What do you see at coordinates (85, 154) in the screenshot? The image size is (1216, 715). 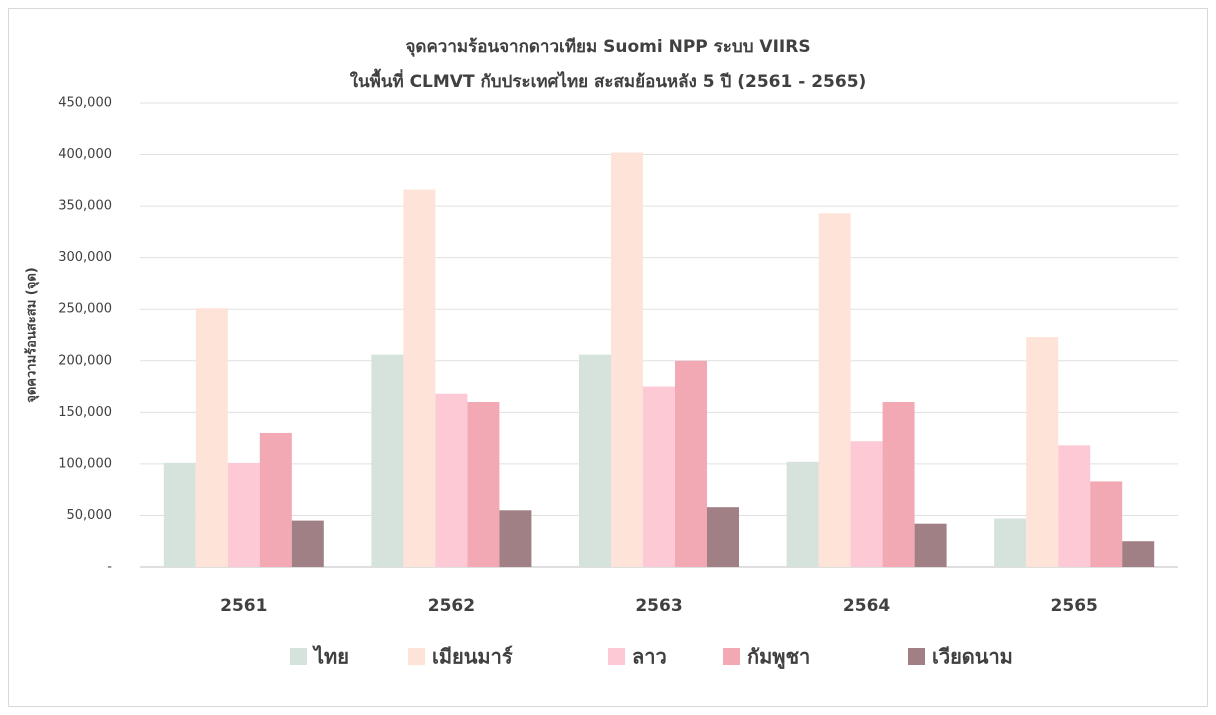 I see `y-tick-label: 400,000` at bounding box center [85, 154].